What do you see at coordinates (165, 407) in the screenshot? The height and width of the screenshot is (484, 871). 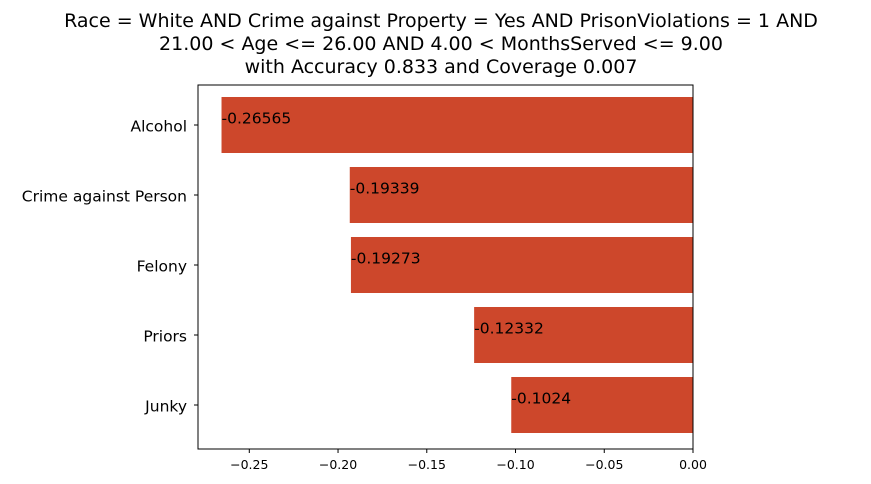 I see `category-label-4: Junky` at bounding box center [165, 407].